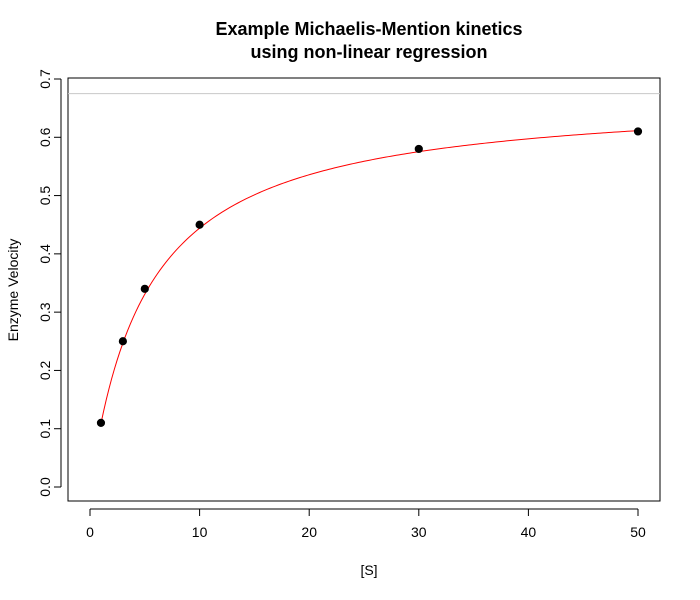  I want to click on y-tick-label: 0.1, so click(45, 429).